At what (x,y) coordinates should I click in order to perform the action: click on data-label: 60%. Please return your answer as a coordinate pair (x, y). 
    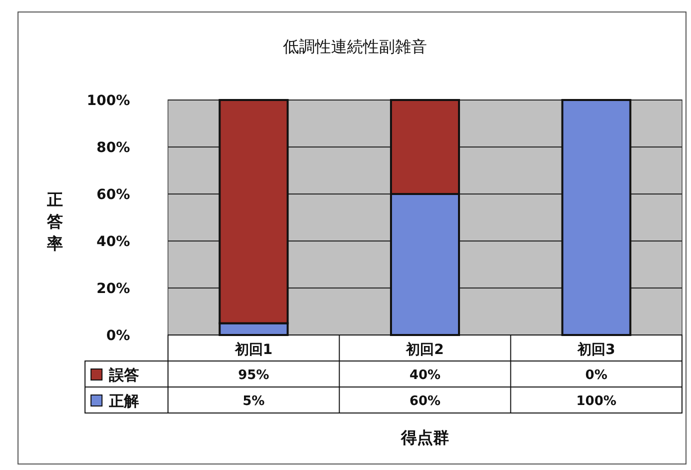
    Looking at the image, I should click on (425, 401).